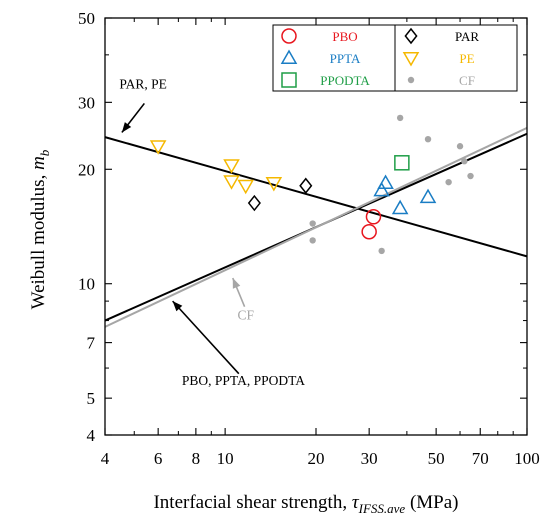 The height and width of the screenshot is (525, 550). What do you see at coordinates (158, 458) in the screenshot?
I see `x-tick-label: 6` at bounding box center [158, 458].